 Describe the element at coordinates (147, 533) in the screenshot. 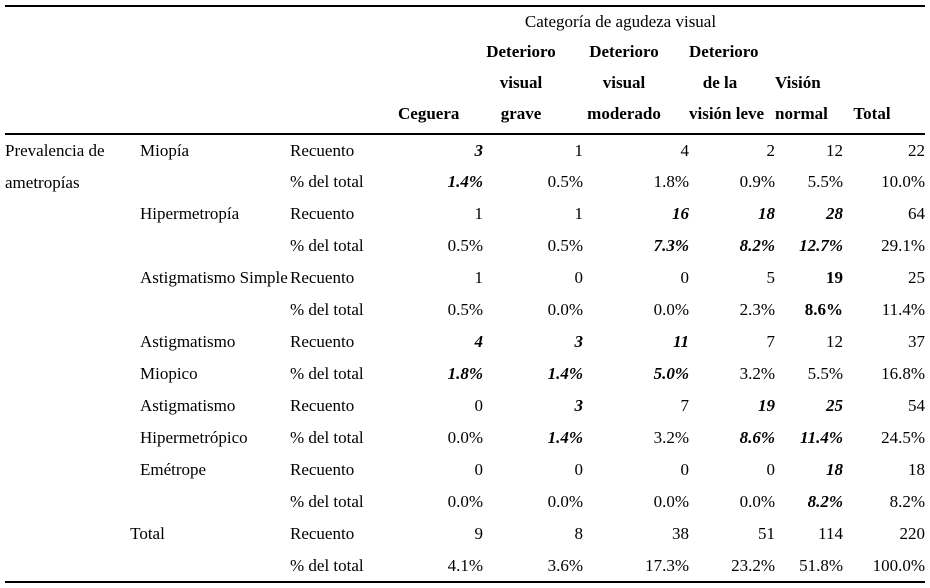

I see `total-row-label: Total` at that location.